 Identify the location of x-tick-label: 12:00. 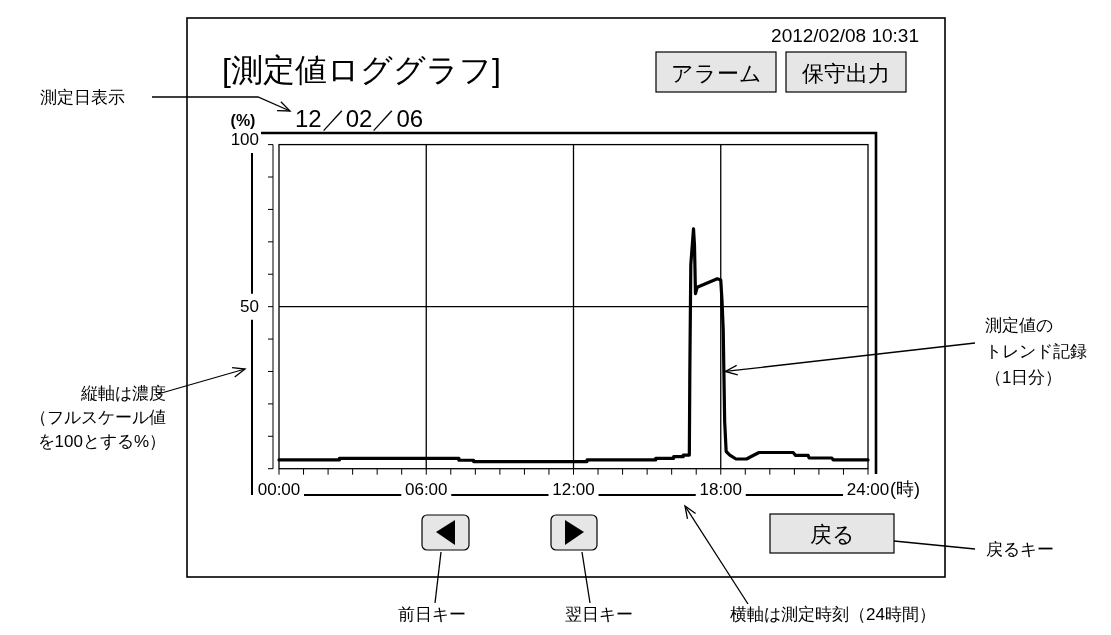
(573, 489).